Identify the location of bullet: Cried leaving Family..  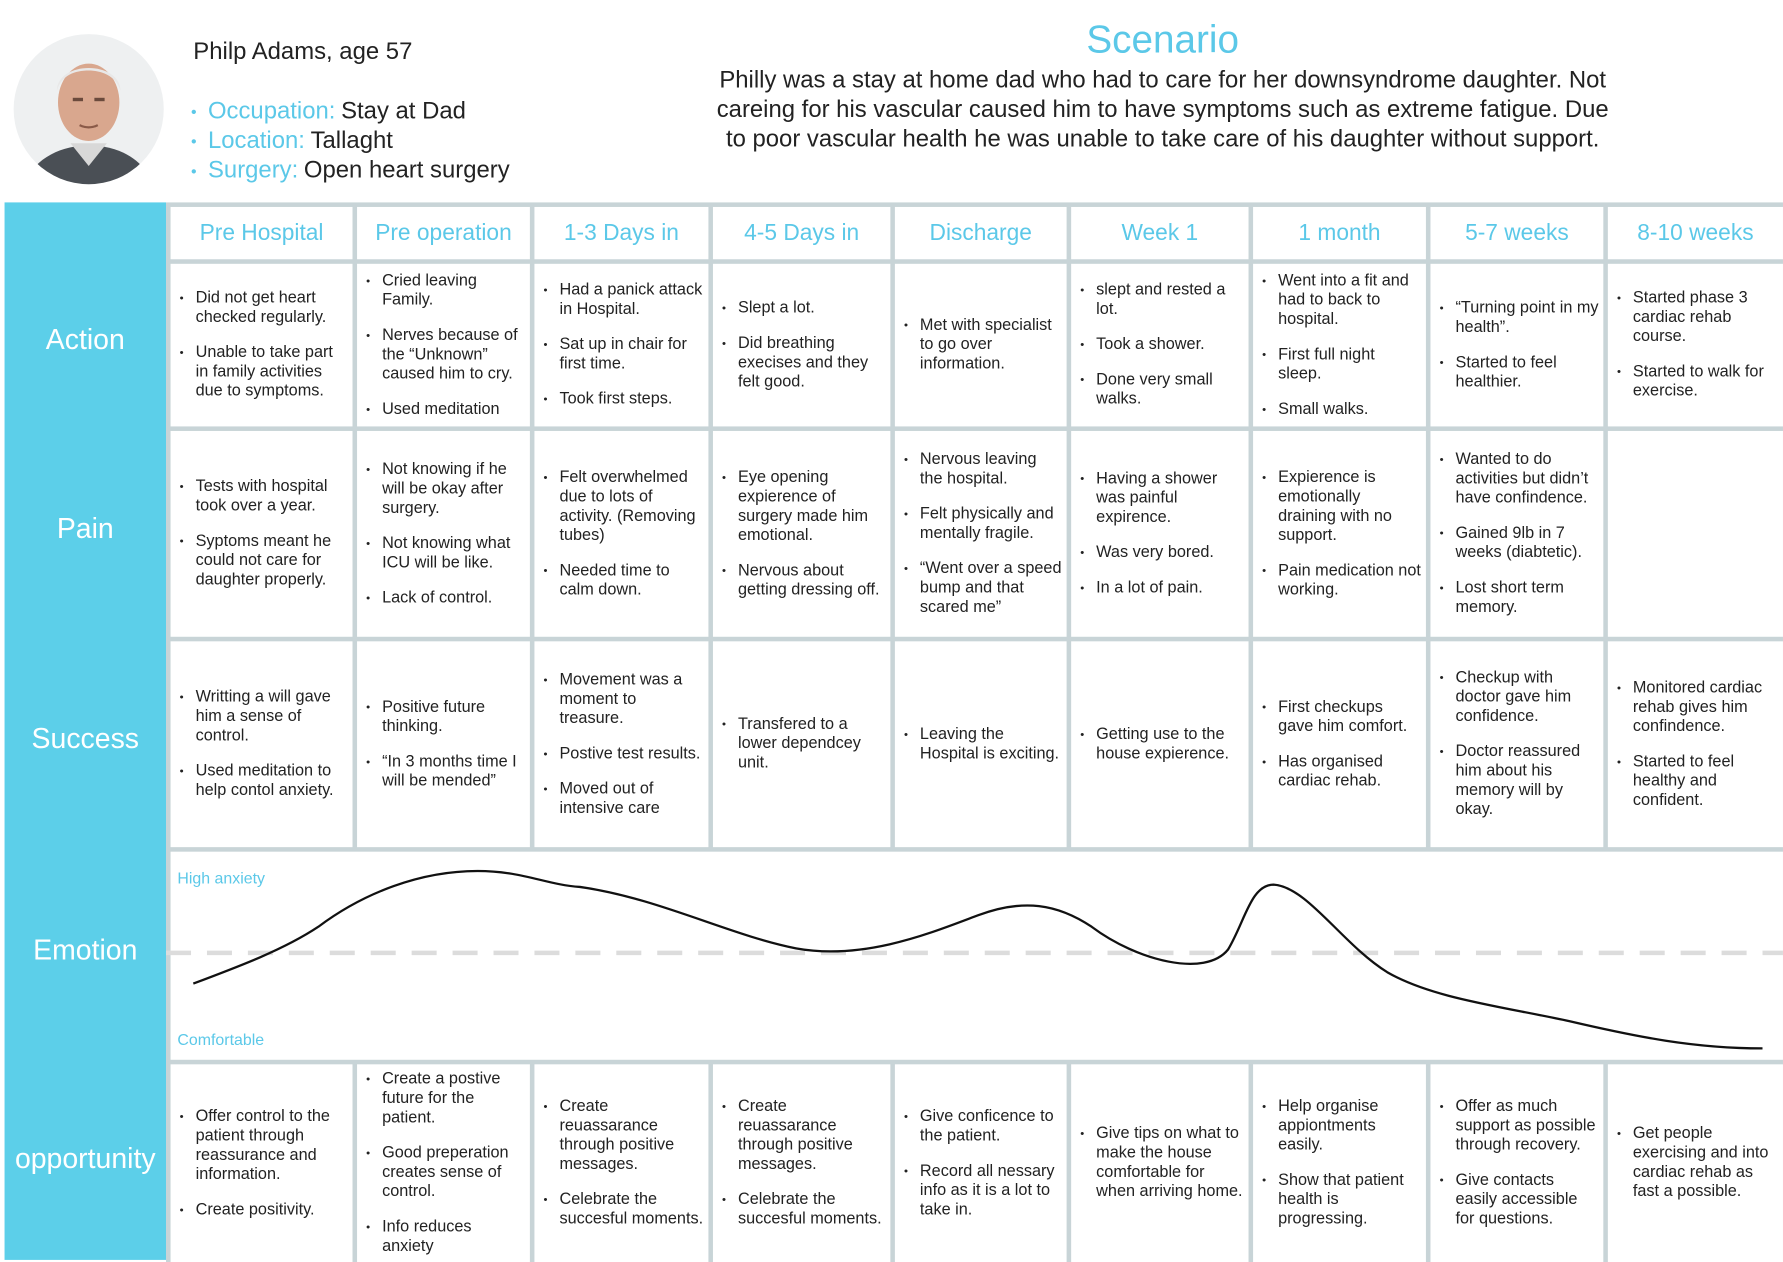
(445, 290).